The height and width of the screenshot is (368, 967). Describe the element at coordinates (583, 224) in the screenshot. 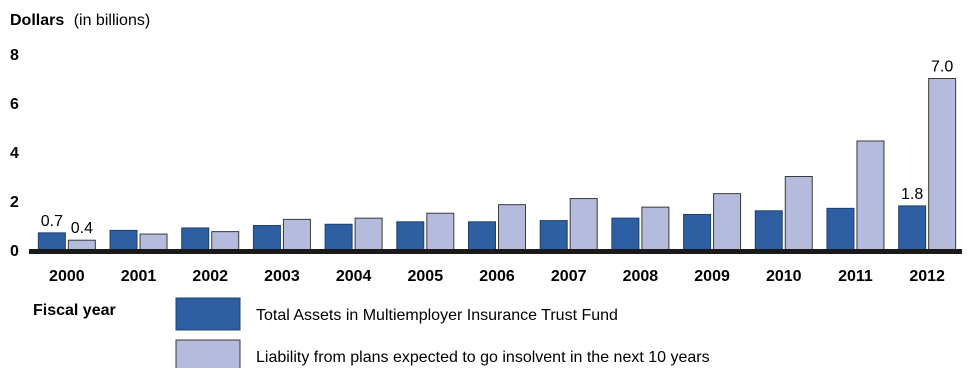

I see `bar-liability-2007` at that location.